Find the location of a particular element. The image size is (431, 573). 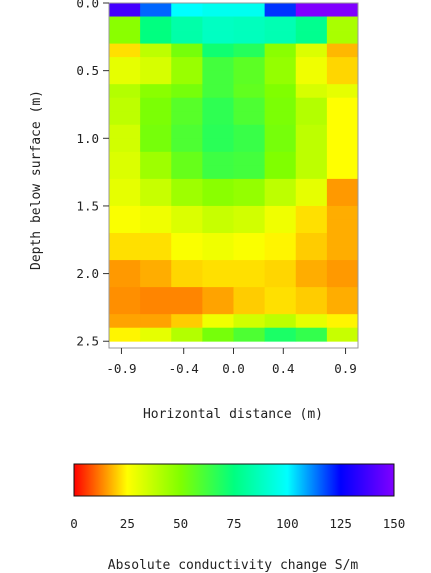

colorbar-tick-label: 100 is located at coordinates (287, 523).